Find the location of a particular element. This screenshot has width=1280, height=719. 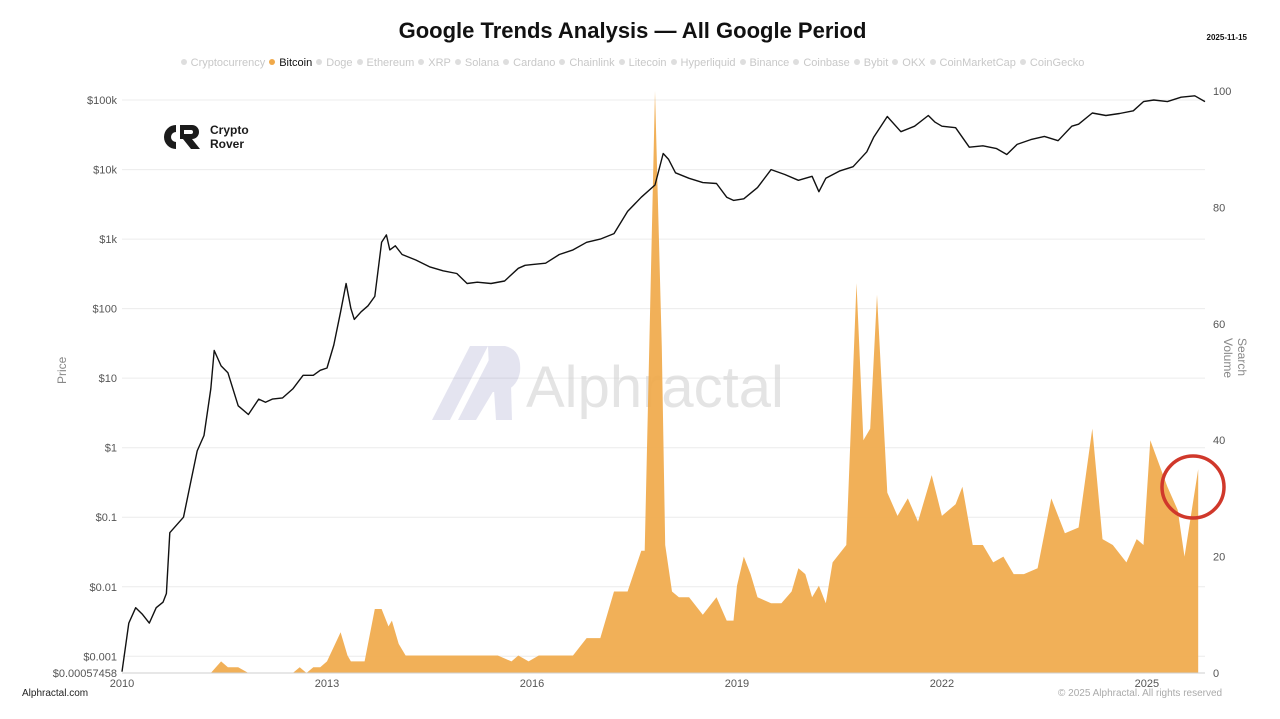

legend-item: Hyperliquid is located at coordinates (703, 63).